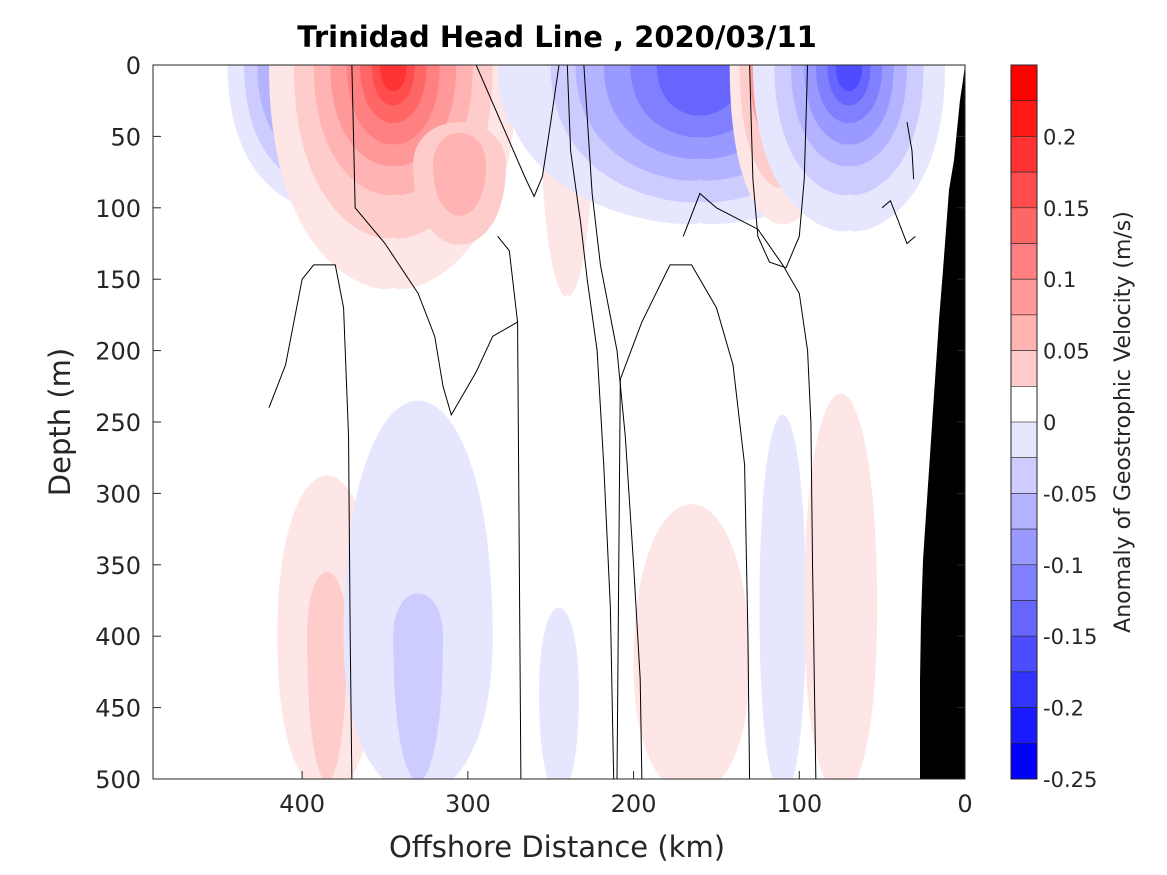 This screenshot has height=875, width=1167. Describe the element at coordinates (118, 709) in the screenshot. I see `y-tick-label: 450` at that location.